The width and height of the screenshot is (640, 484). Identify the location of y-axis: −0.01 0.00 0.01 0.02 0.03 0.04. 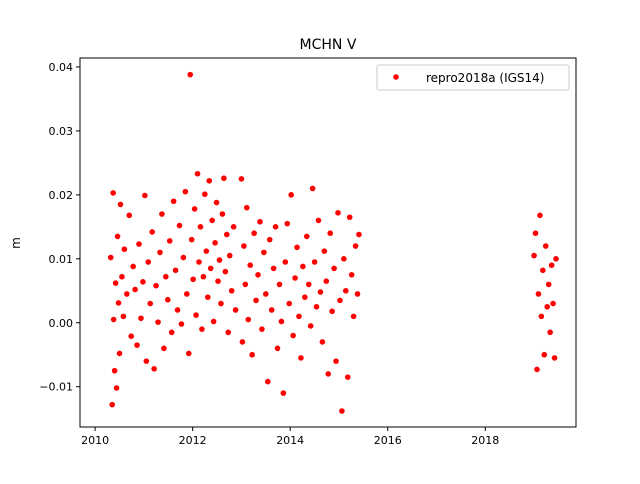
(59, 227).